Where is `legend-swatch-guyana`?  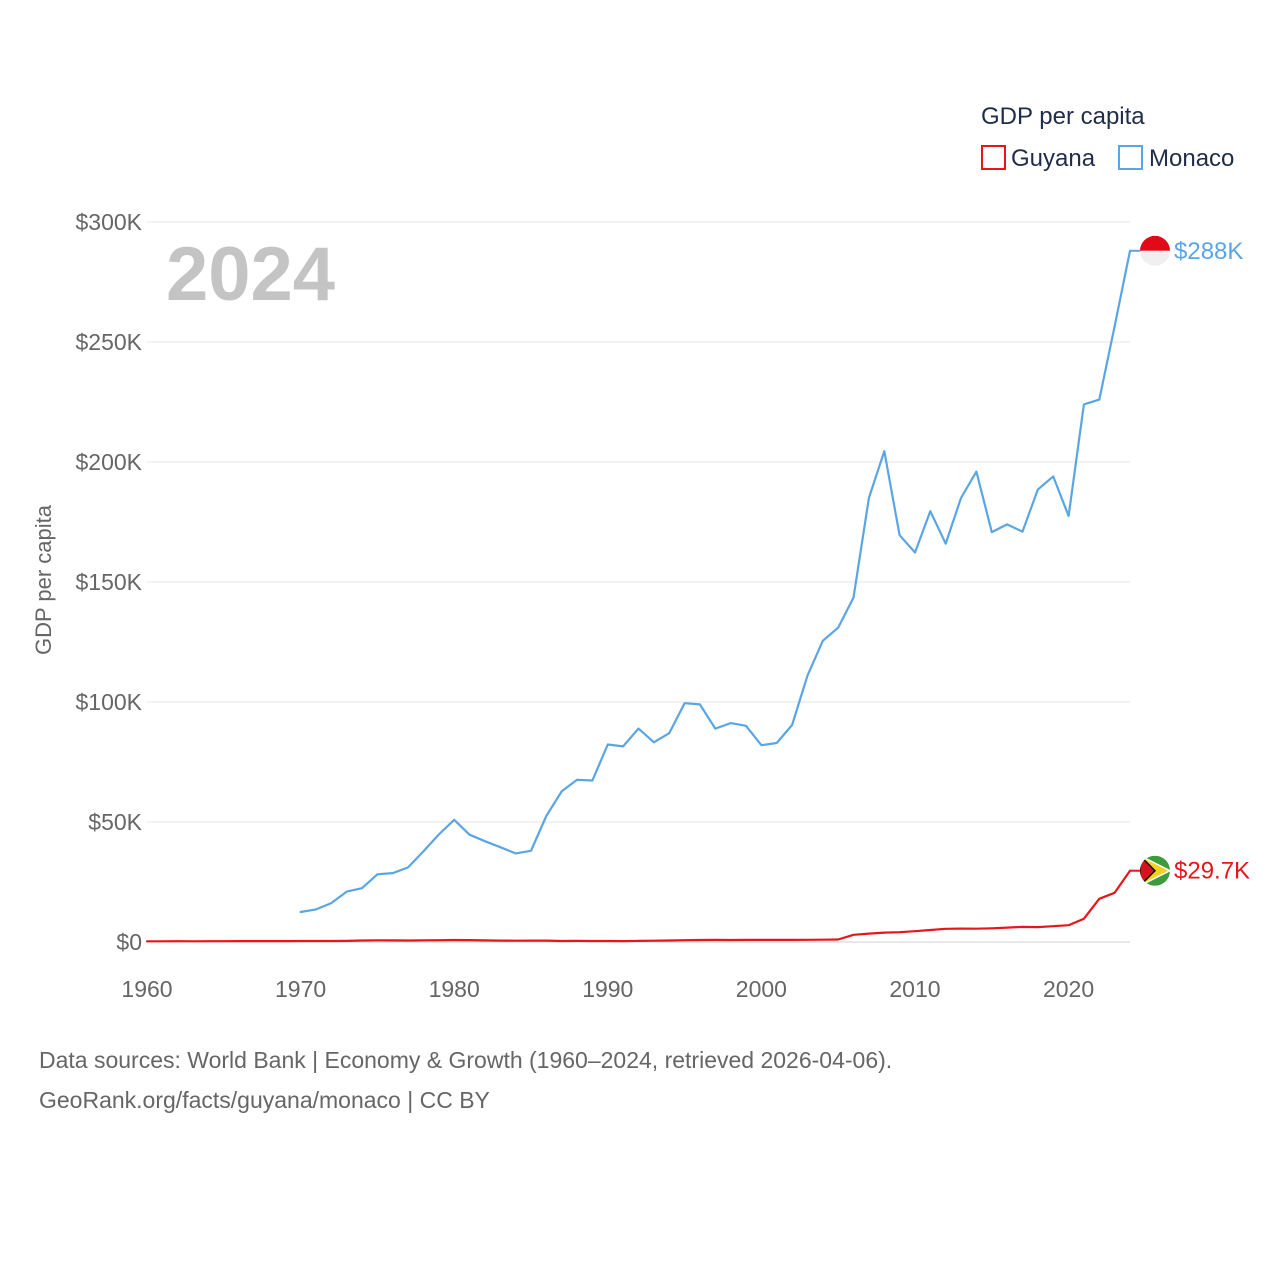 legend-swatch-guyana is located at coordinates (993, 157).